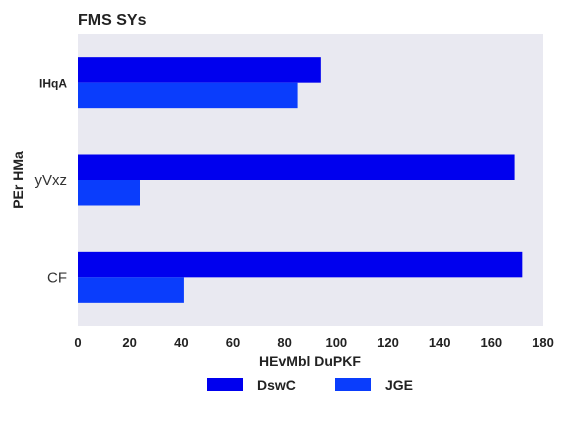 The height and width of the screenshot is (426, 568). Describe the element at coordinates (296, 167) in the screenshot. I see `bar-yVxz-DswC` at that location.